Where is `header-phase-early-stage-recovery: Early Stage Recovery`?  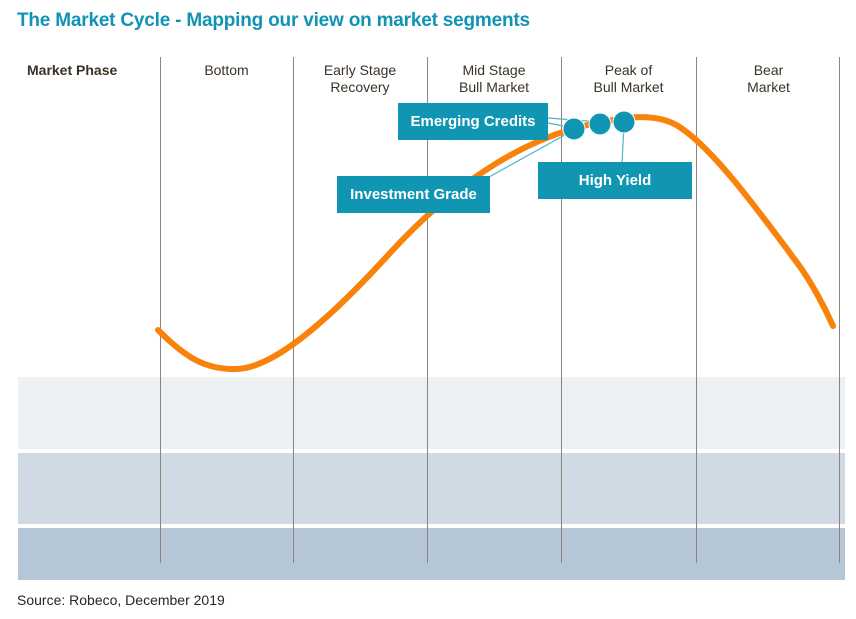
header-phase-early-stage-recovery: Early Stage Recovery is located at coordinates (360, 78).